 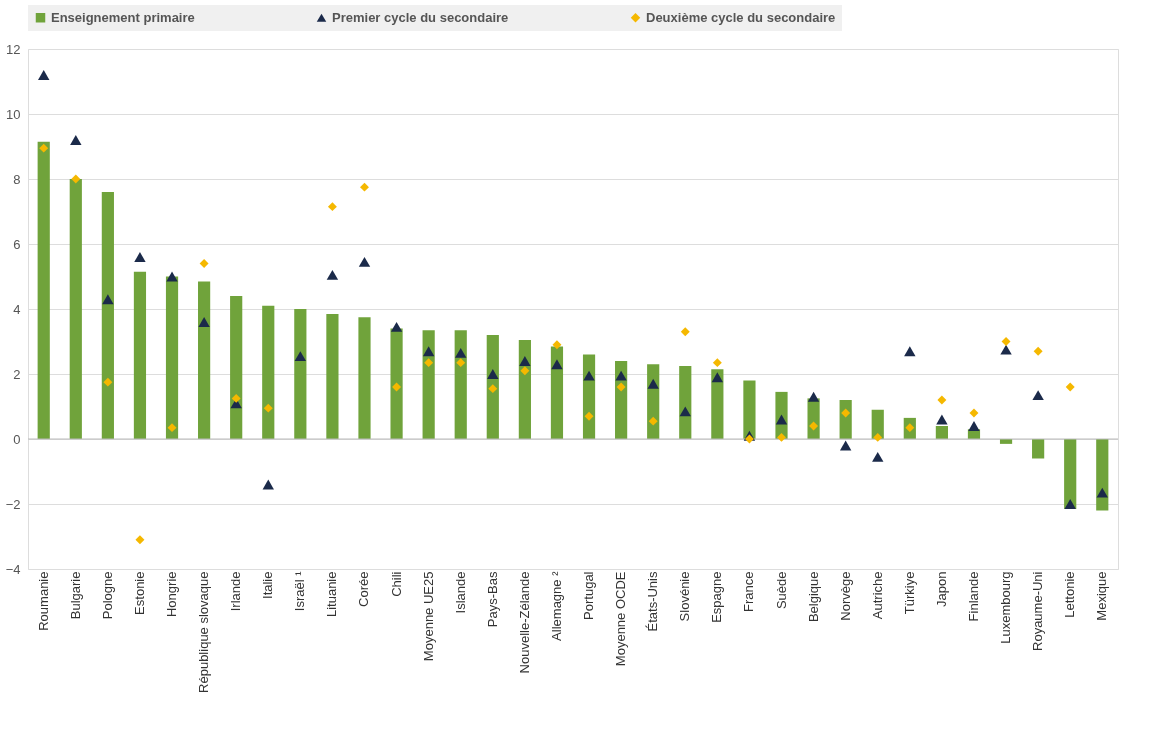 What do you see at coordinates (909, 593) in the screenshot?
I see `x-tick-label: Türkiye` at bounding box center [909, 593].